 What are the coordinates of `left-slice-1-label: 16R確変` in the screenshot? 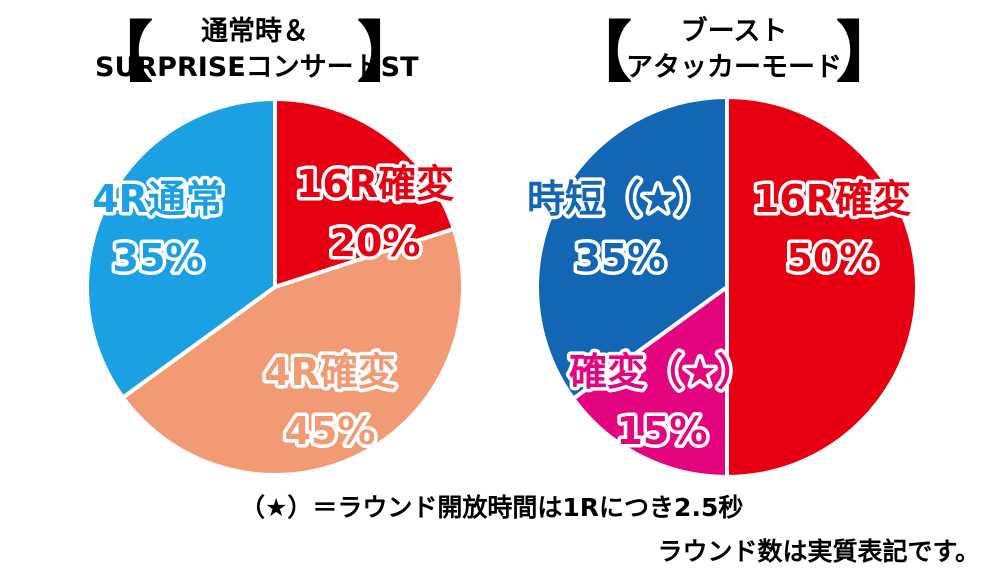 It's located at (375, 184).